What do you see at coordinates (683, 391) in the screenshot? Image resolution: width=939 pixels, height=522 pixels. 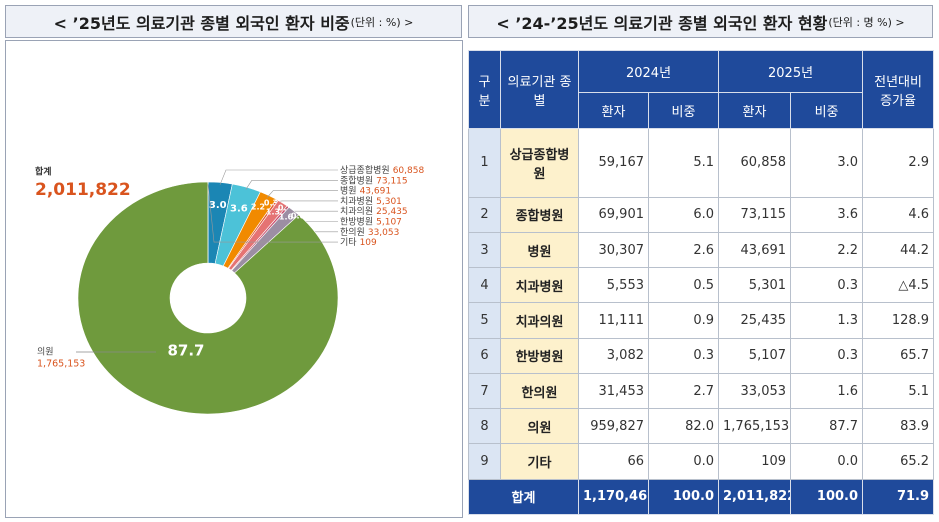 I see `table-cell: 2.7` at bounding box center [683, 391].